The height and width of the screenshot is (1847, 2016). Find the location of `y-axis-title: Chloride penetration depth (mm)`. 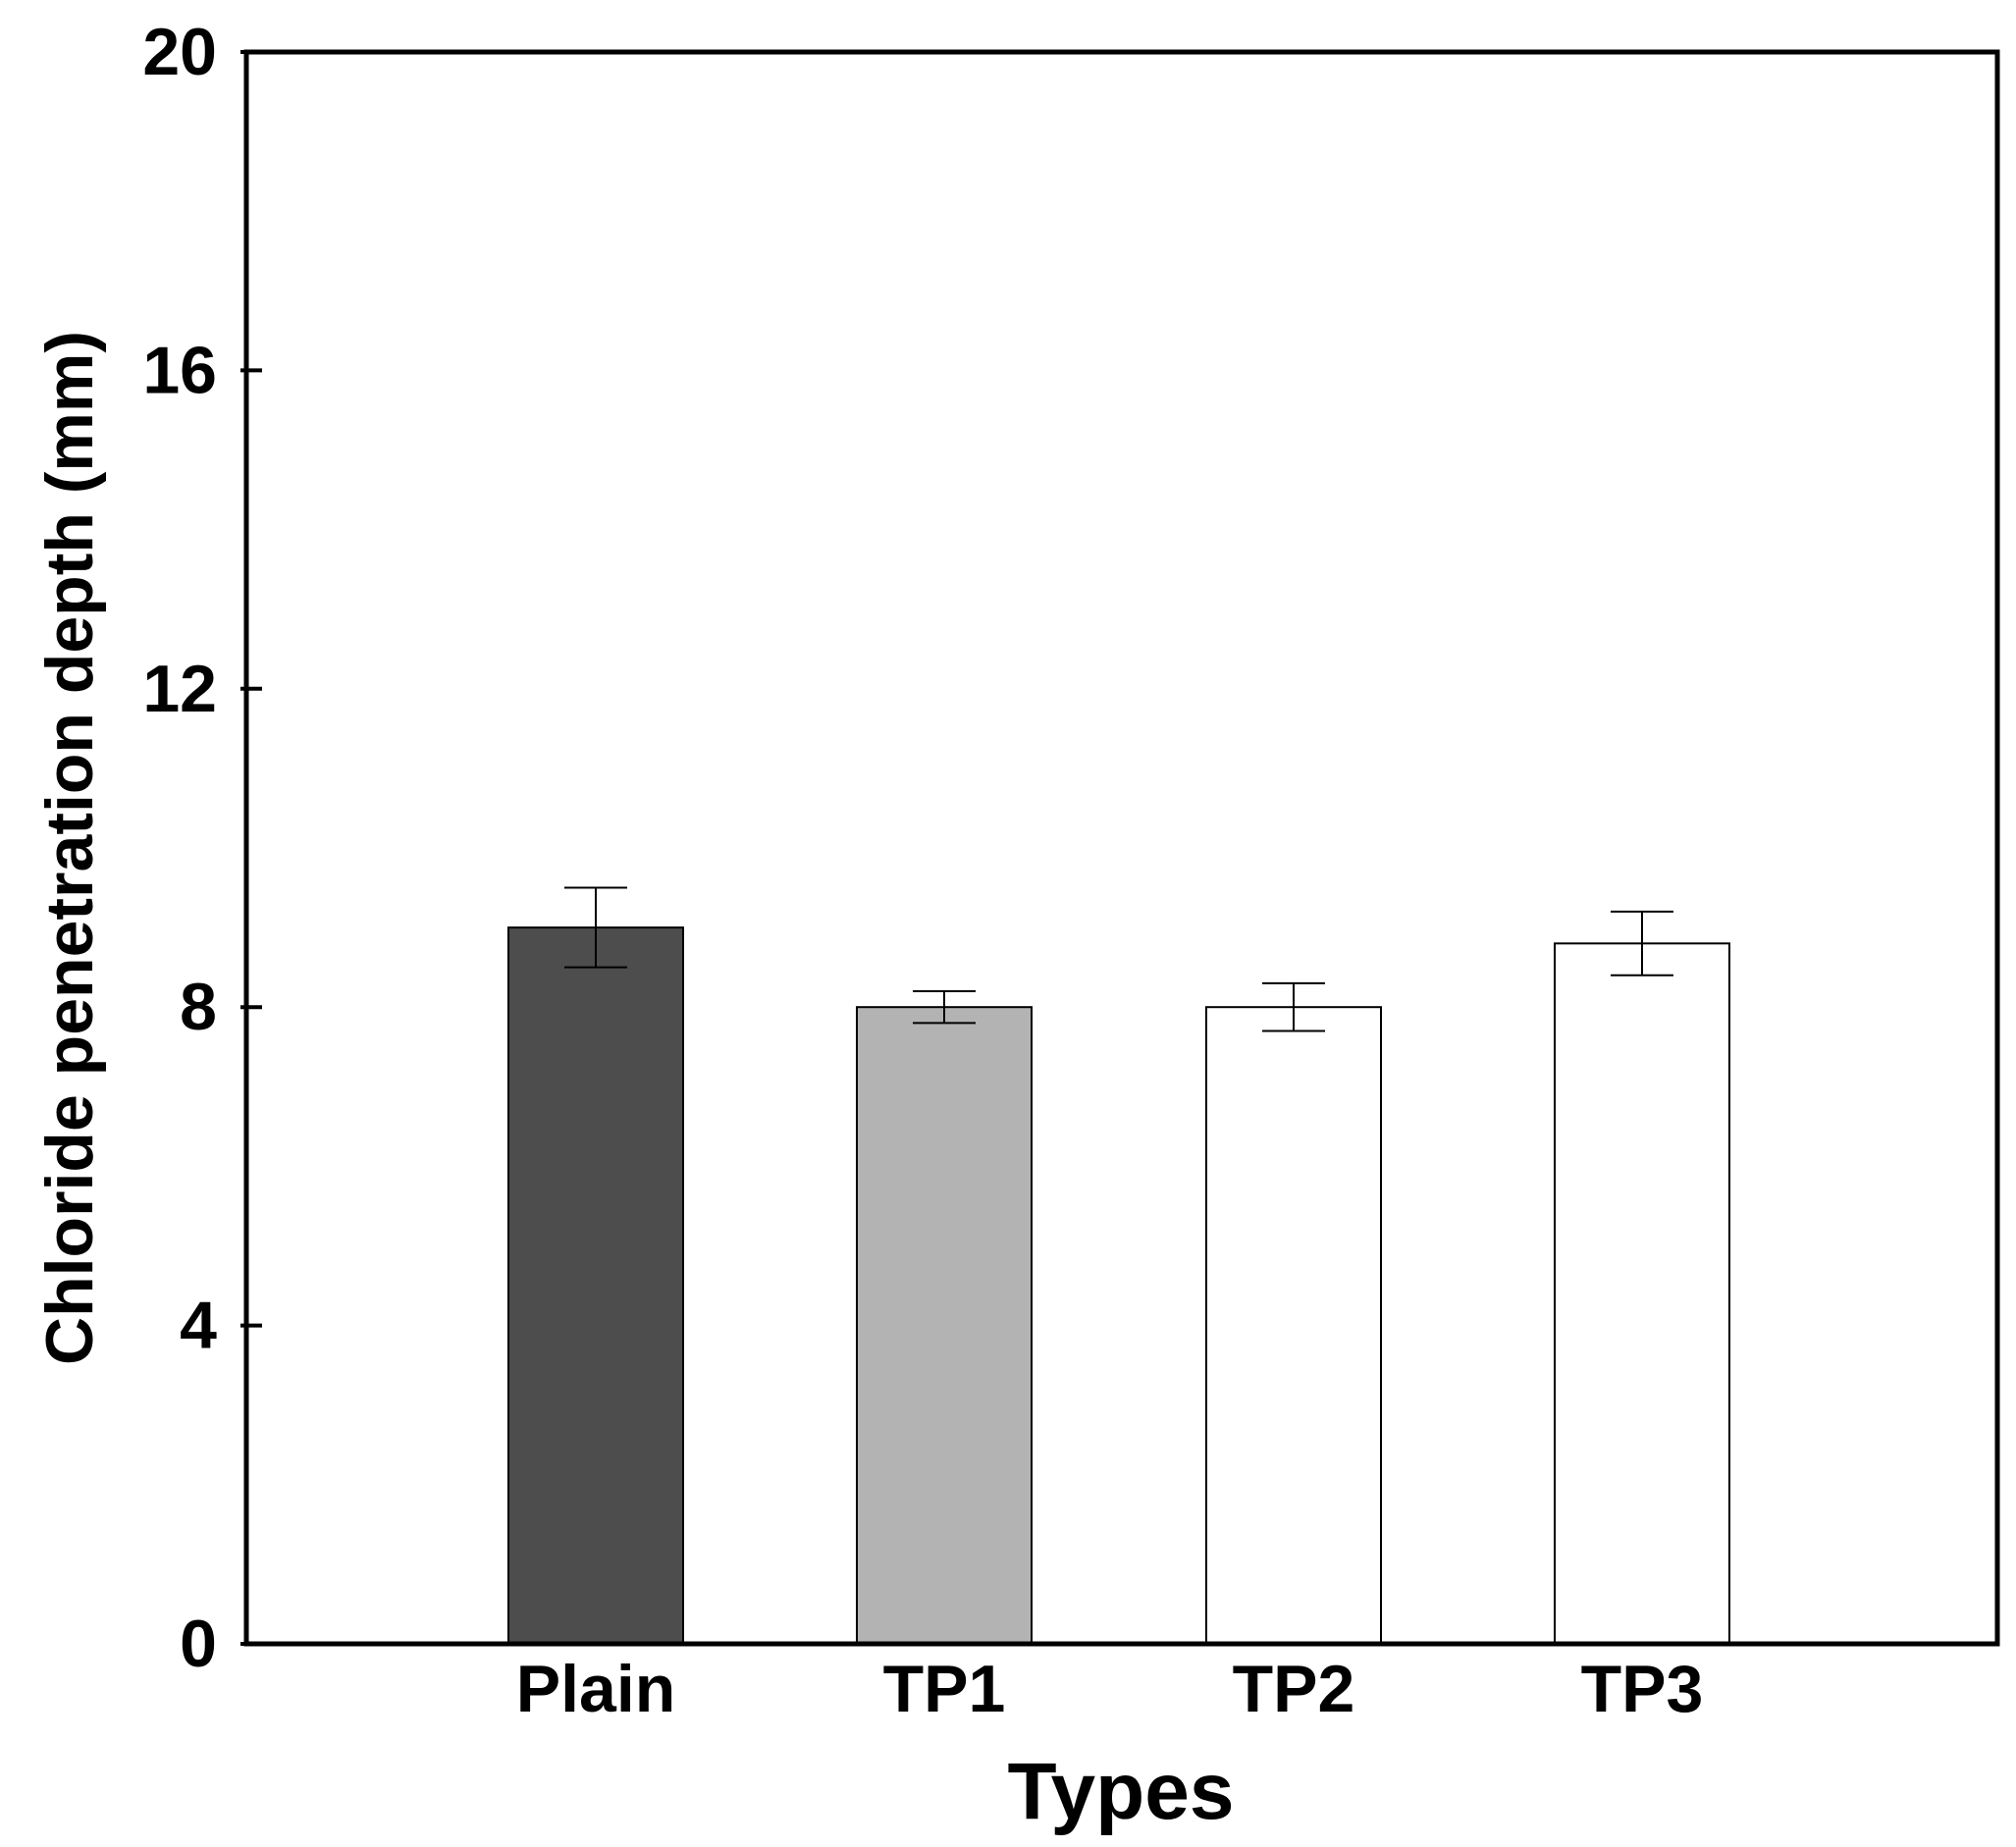

y-axis-title: Chloride penetration depth (mm) is located at coordinates (69, 848).